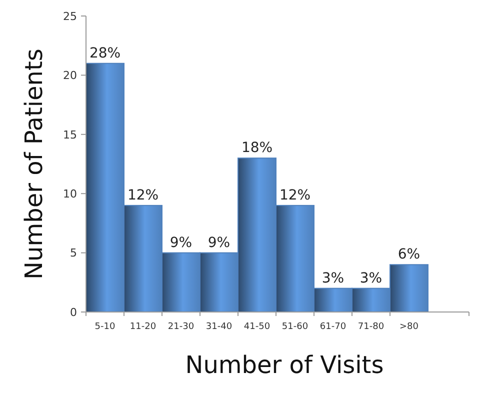 This screenshot has height=395, width=501. Describe the element at coordinates (105, 53) in the screenshot. I see `annotation: 28%` at that location.